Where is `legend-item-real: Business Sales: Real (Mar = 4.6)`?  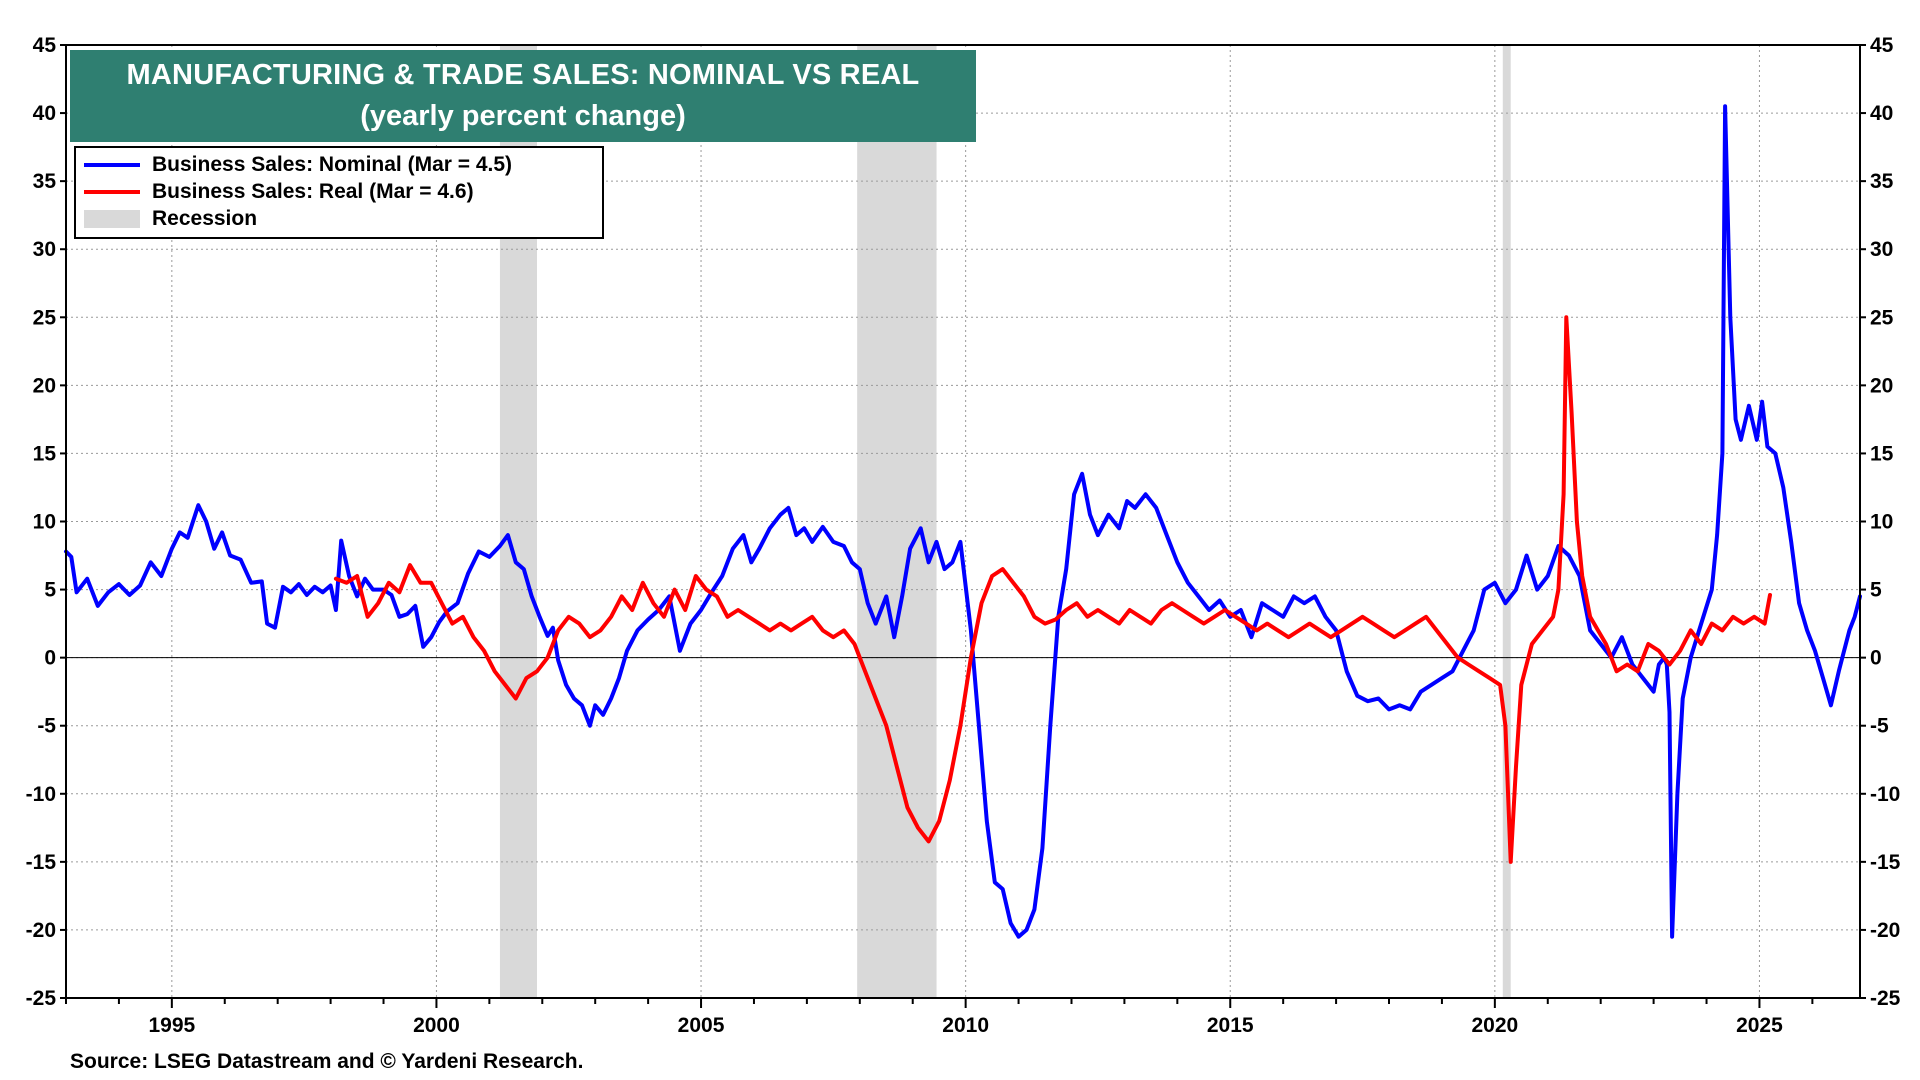 legend-item-real: Business Sales: Real (Mar = 4.6) is located at coordinates (275, 192).